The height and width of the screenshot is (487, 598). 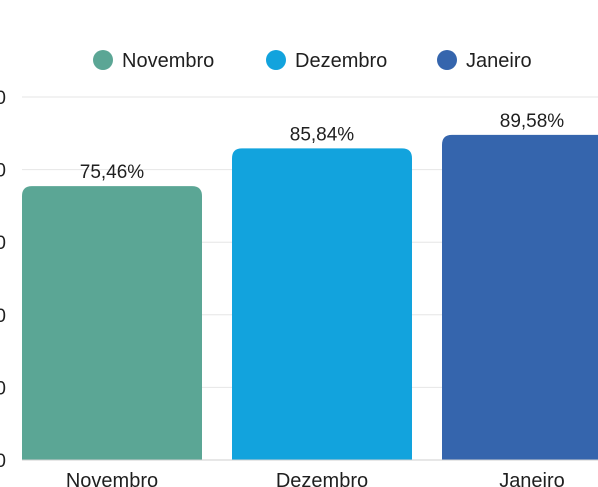 I want to click on y-axis-ticks: 0 0 0 0 0 0, so click(x=3, y=280).